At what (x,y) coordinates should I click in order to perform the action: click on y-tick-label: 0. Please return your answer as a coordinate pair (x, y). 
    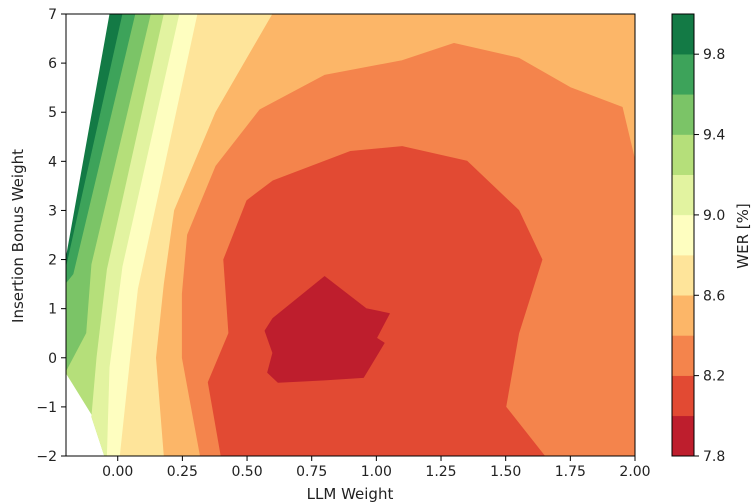
    Looking at the image, I should click on (52, 359).